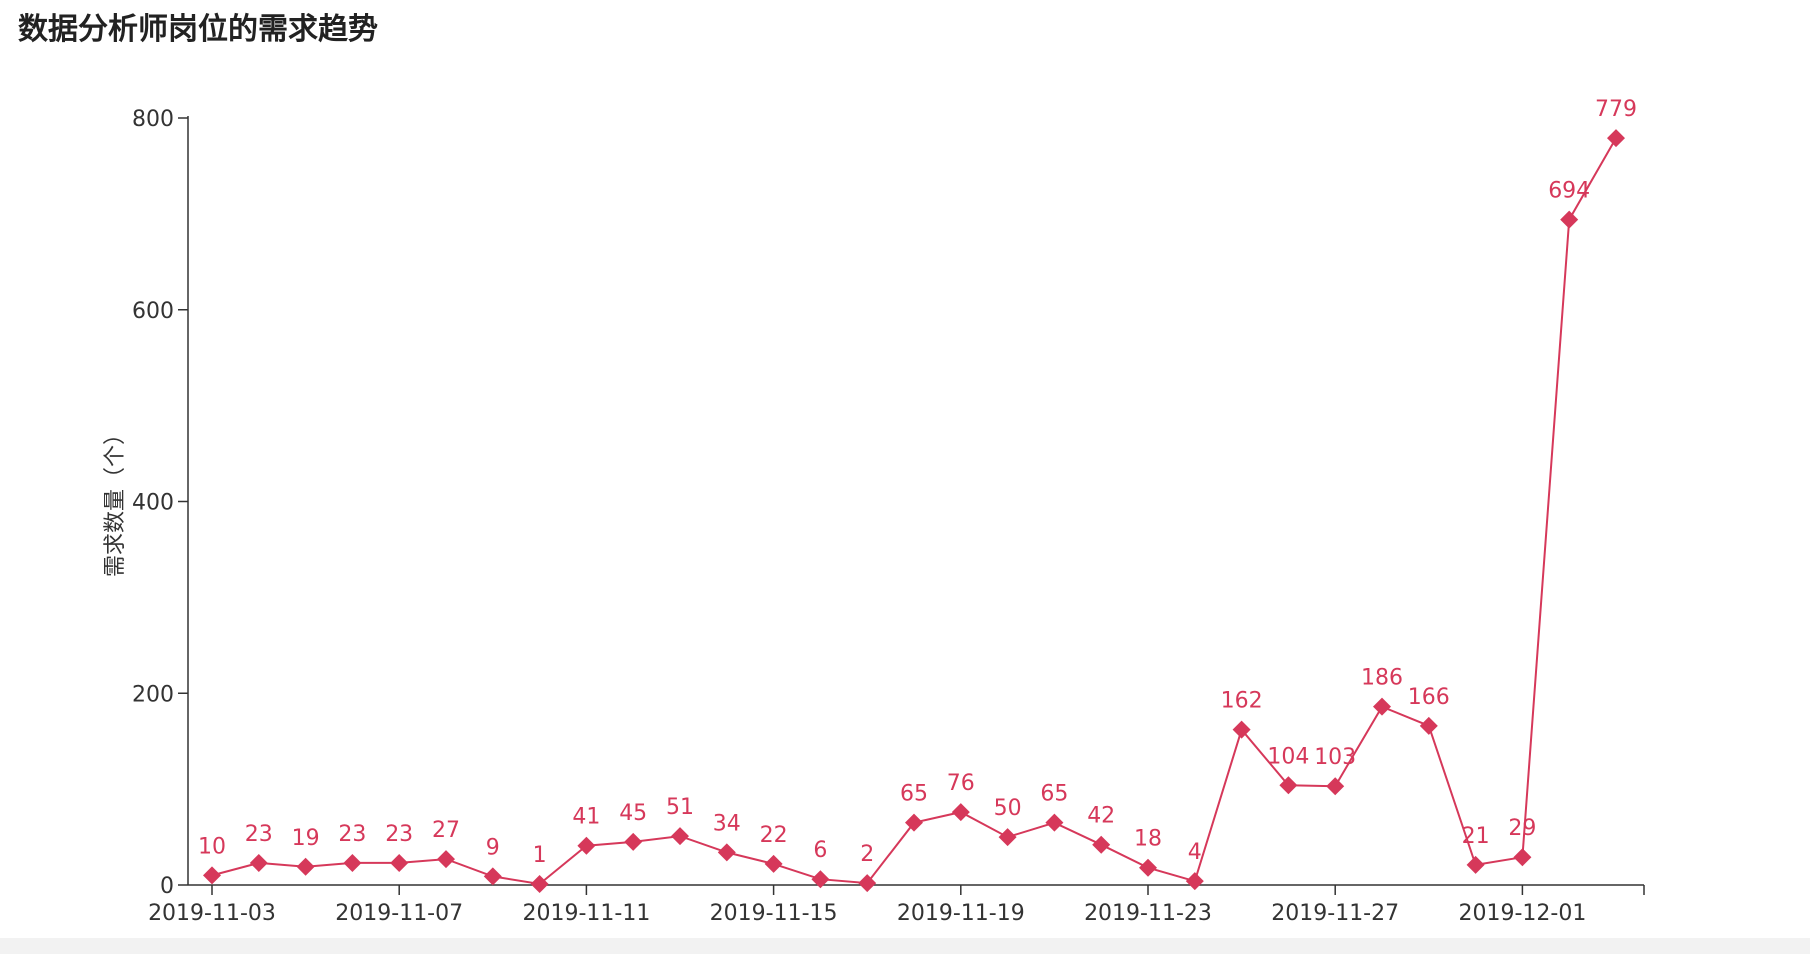  I want to click on y-tick-label: 600, so click(153, 311).